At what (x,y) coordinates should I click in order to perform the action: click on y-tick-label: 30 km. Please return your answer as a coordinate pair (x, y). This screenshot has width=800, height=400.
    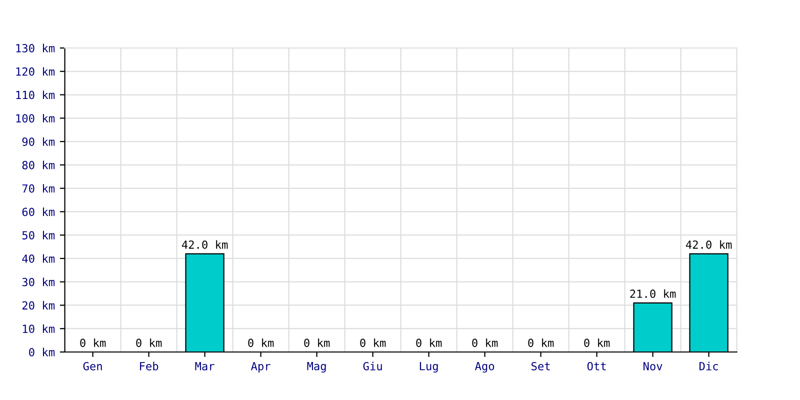
    Looking at the image, I should click on (38, 282).